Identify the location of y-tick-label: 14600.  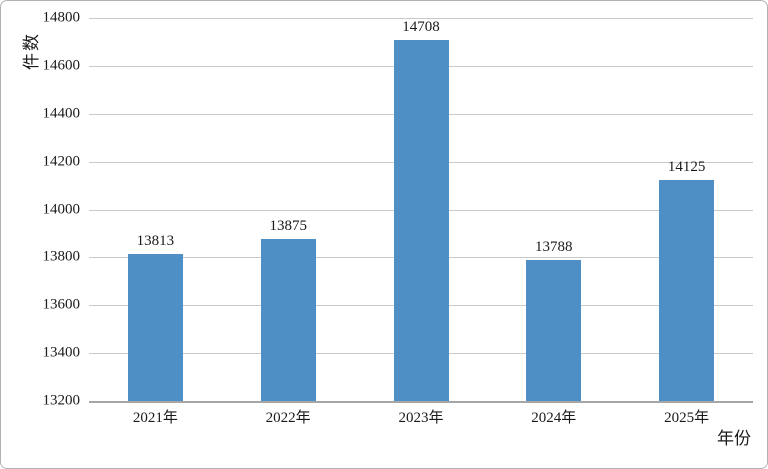
(61, 65).